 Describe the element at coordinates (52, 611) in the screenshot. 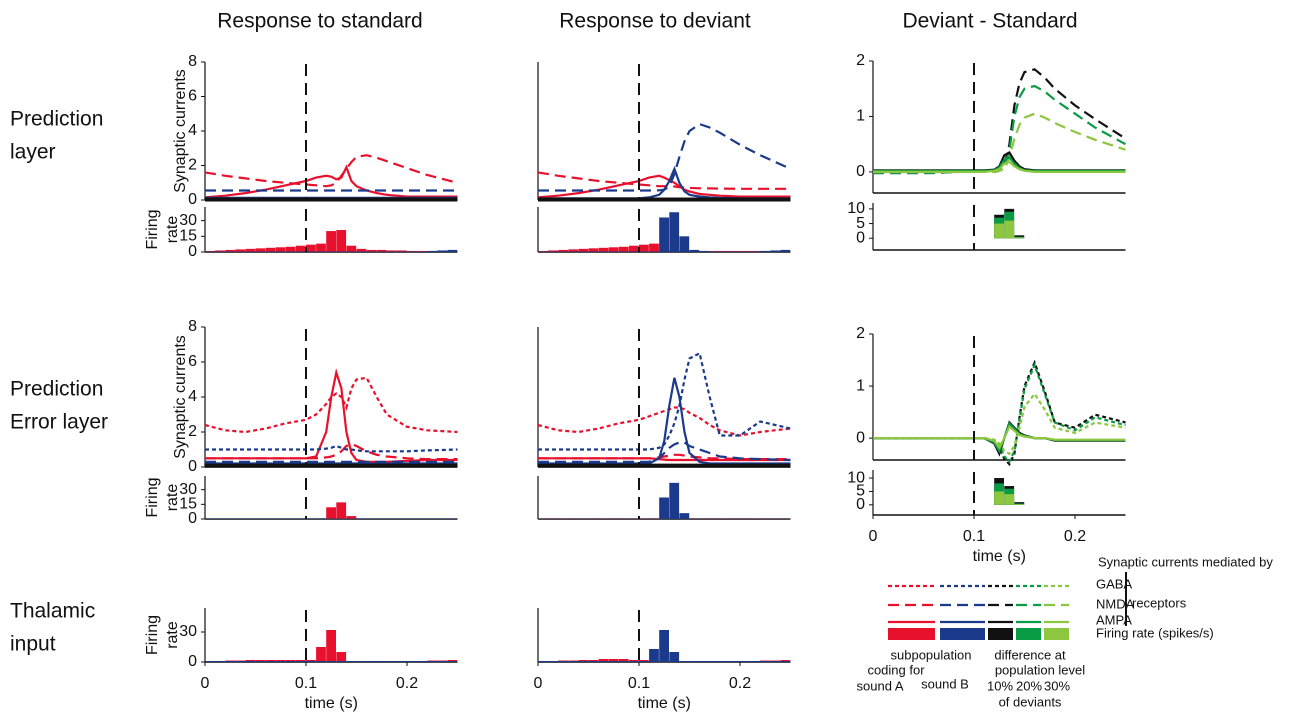

I see `row-label: Thalamic` at that location.